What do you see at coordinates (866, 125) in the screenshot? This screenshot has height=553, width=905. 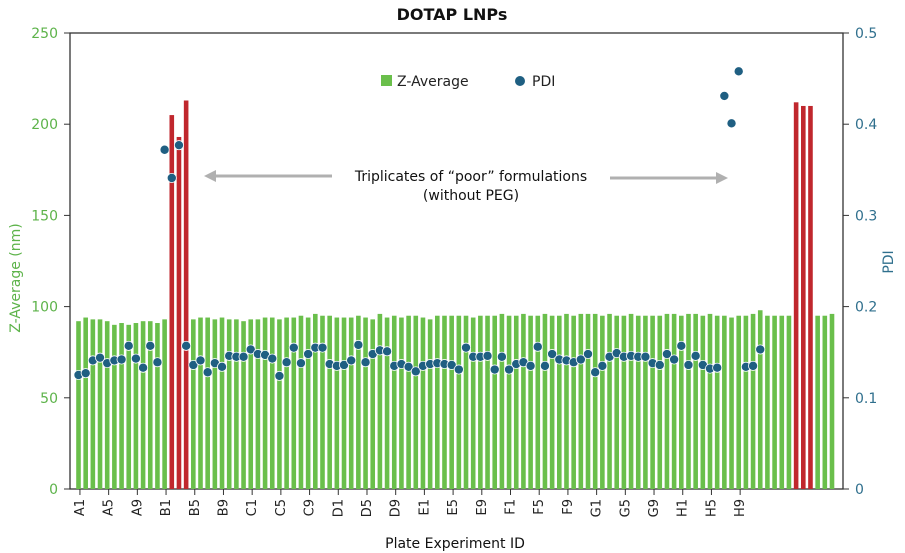 I see `right-tick-label: 0.4` at bounding box center [866, 125].